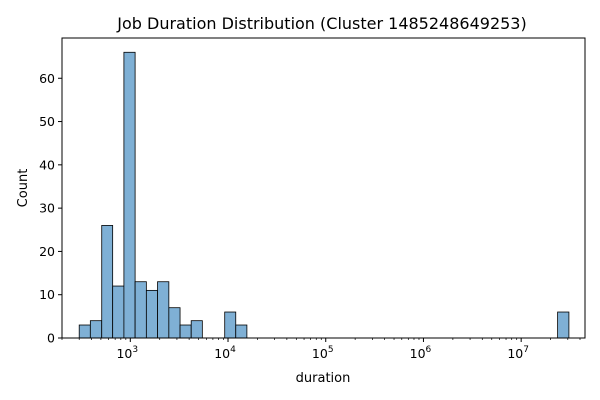 Image resolution: width=600 pixels, height=400 pixels. Describe the element at coordinates (225, 353) in the screenshot. I see `x-tick-label: 10⁴` at that location.